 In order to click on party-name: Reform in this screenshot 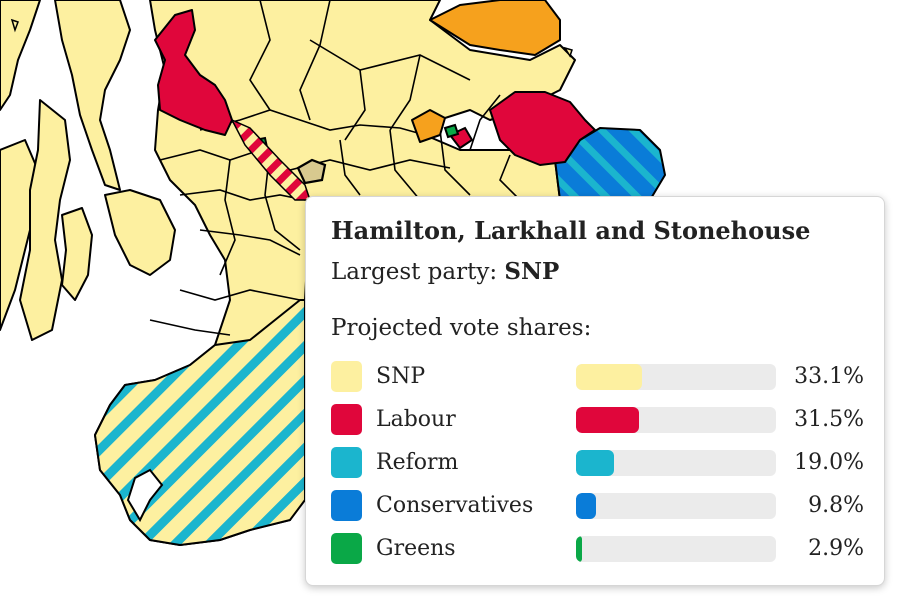, I will do `click(417, 462)`.